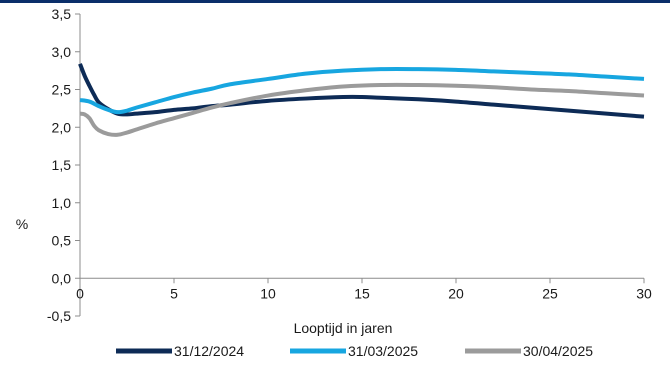 The image size is (670, 371). I want to click on y-tick-label: -0,5, so click(59, 316).